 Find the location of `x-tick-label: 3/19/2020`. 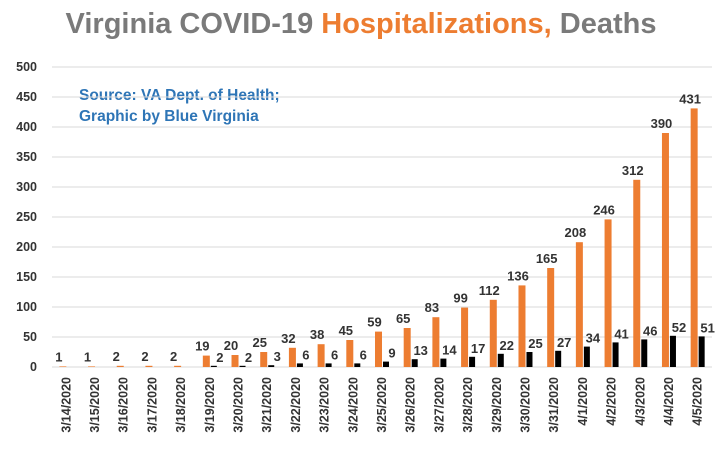

x-tick-label: 3/19/2020 is located at coordinates (210, 405).